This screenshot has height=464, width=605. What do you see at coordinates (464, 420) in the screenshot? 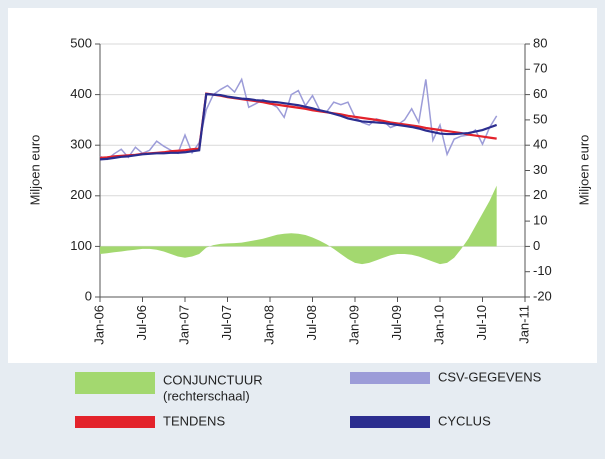
I see `legend-label: CYCLUS` at bounding box center [464, 420].